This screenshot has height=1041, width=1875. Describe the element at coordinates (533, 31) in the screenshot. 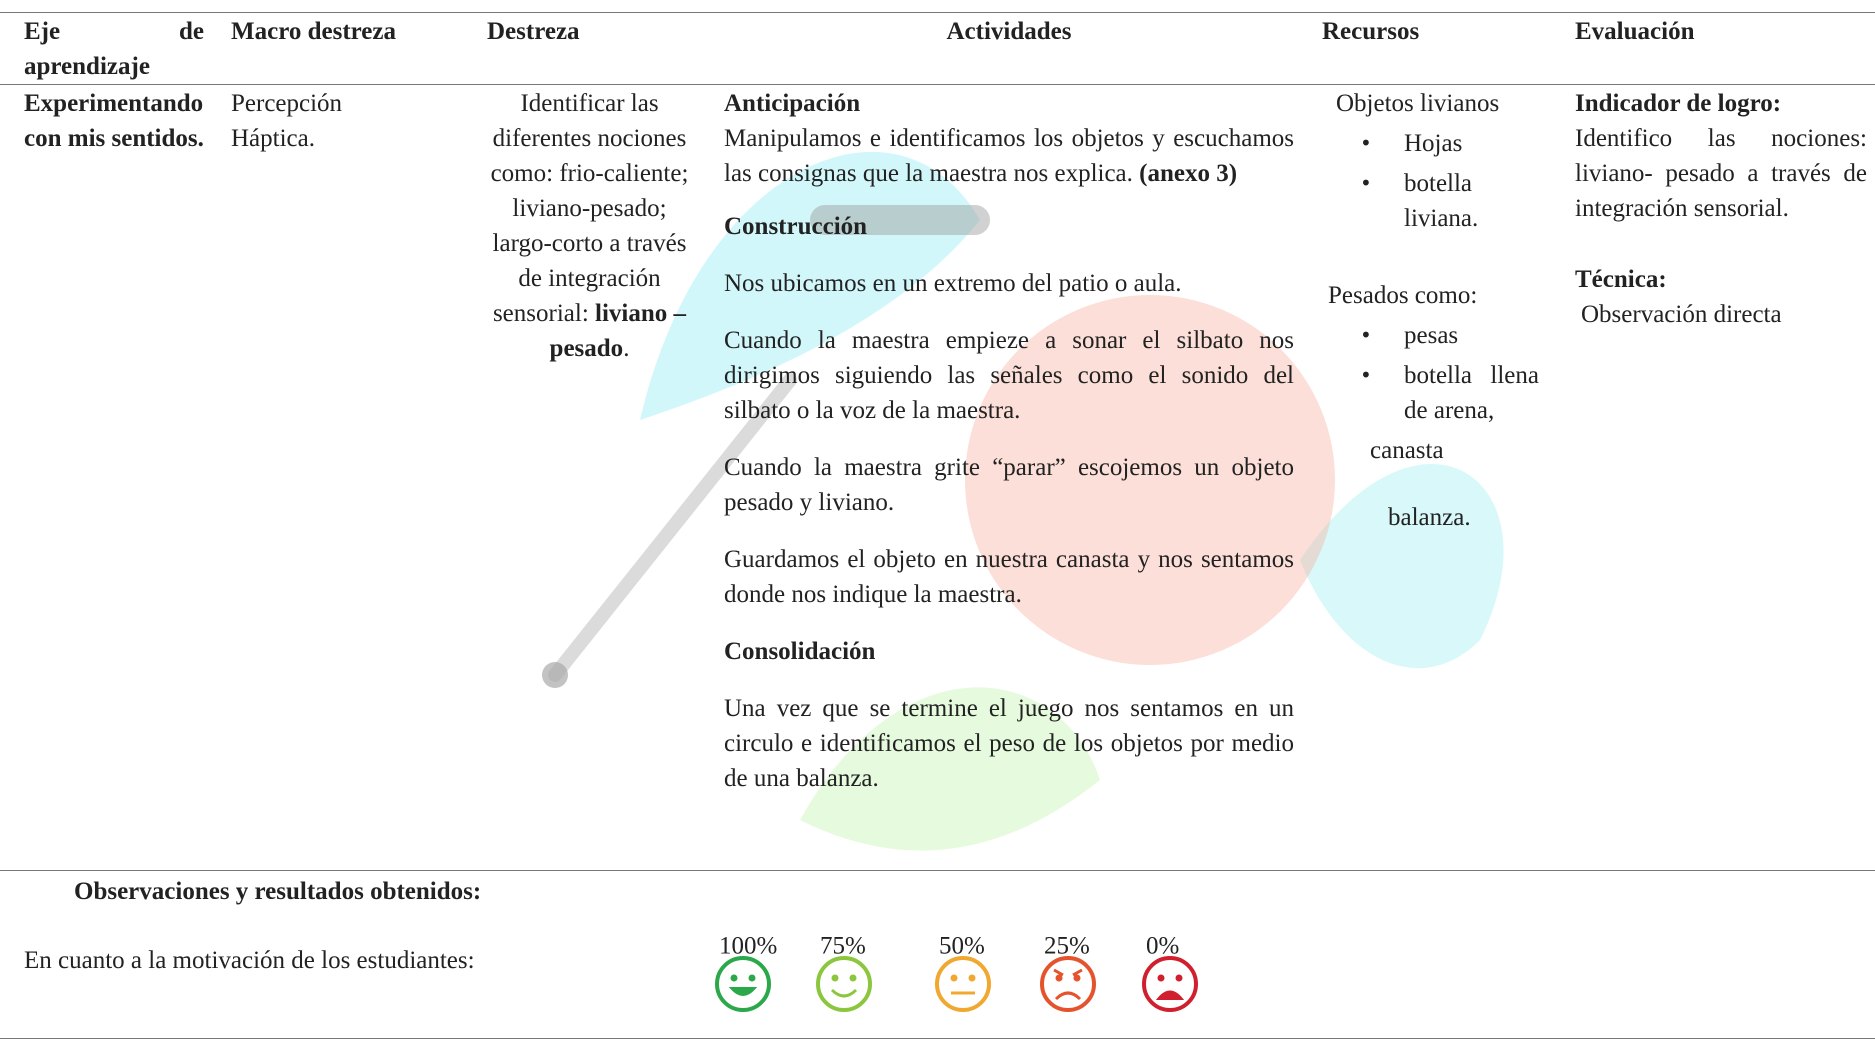

I see `header-cell: Destreza` at that location.